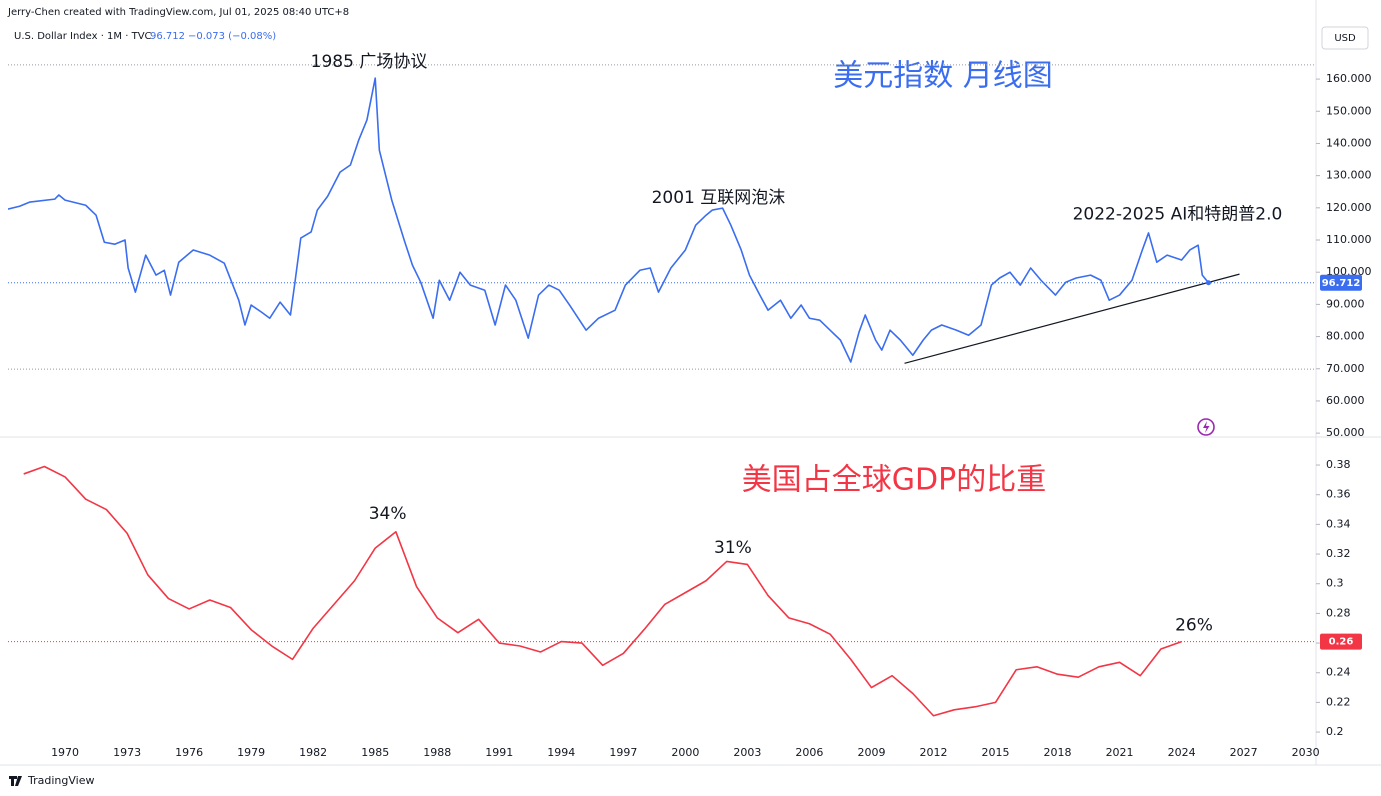  I want to click on x-tick-label: 2021, so click(1120, 752).